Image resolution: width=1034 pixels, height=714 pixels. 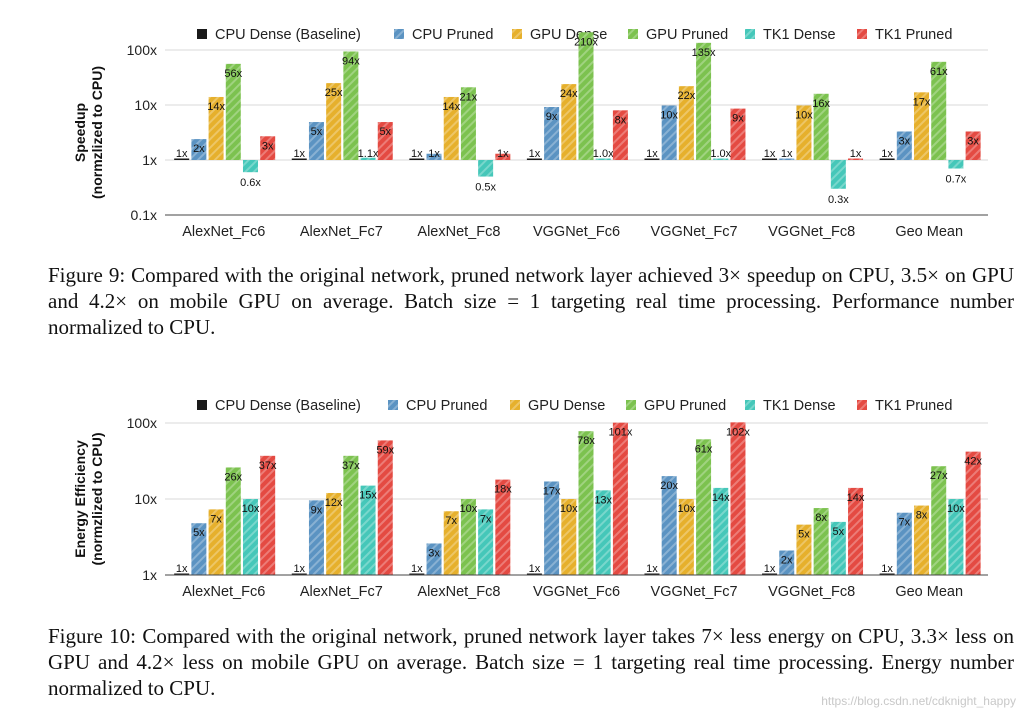 I want to click on legend-label: GPU Pruned, so click(x=685, y=406).